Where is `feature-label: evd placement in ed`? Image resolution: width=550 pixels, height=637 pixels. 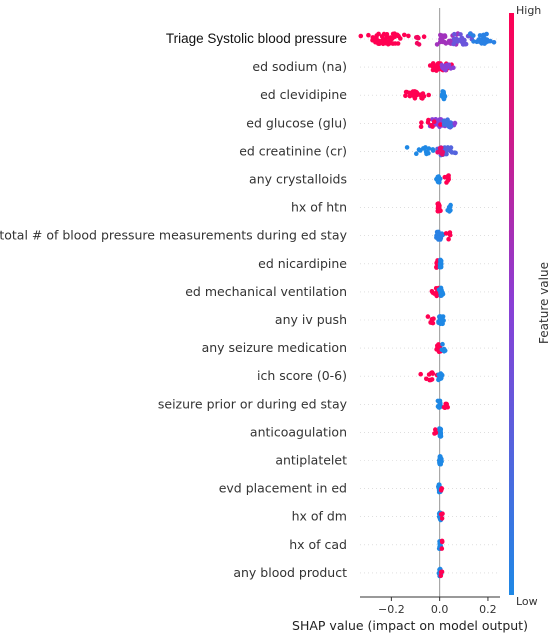 feature-label: evd placement in ed is located at coordinates (283, 488).